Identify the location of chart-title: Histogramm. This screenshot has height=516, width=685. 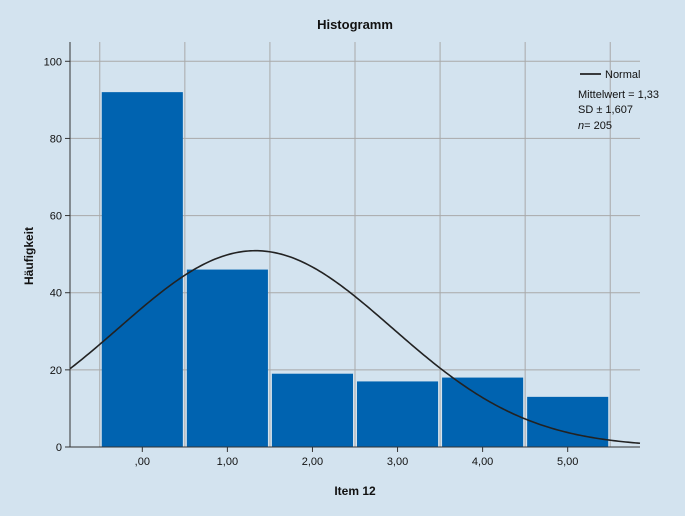
(355, 24).